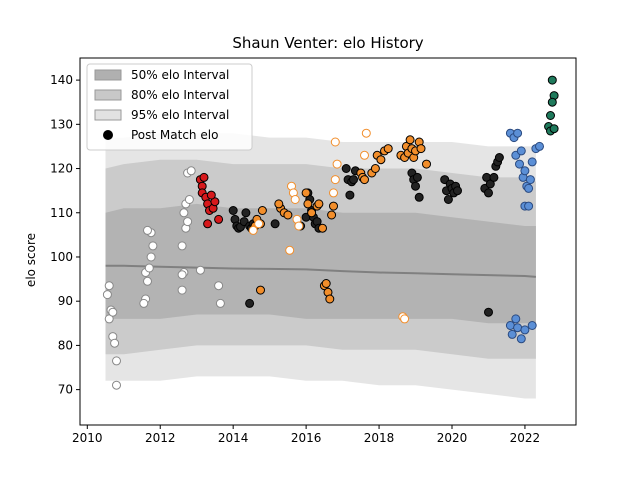  I want to click on median-elo-line, so click(320, 271).